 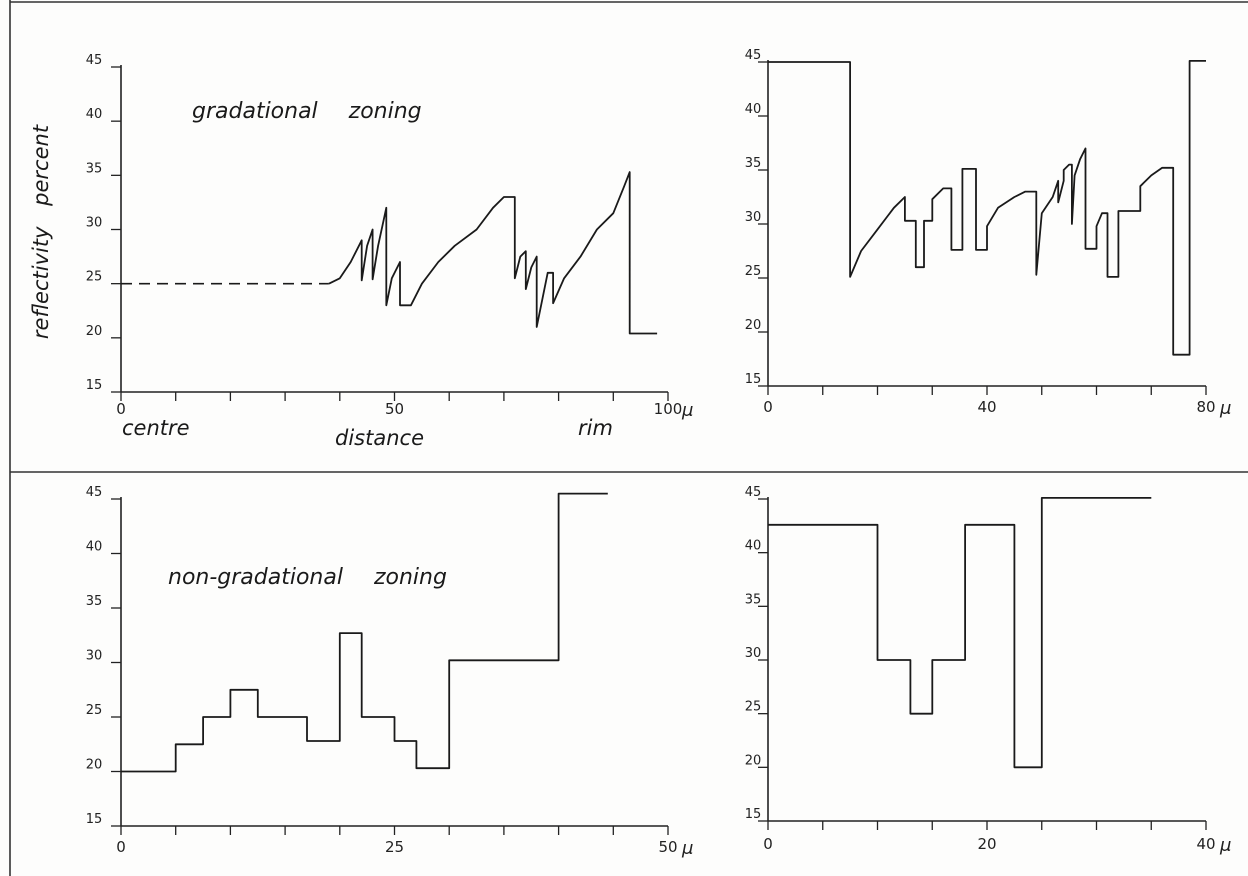 What do you see at coordinates (394, 847) in the screenshot?
I see `x-tick-label: 25` at bounding box center [394, 847].